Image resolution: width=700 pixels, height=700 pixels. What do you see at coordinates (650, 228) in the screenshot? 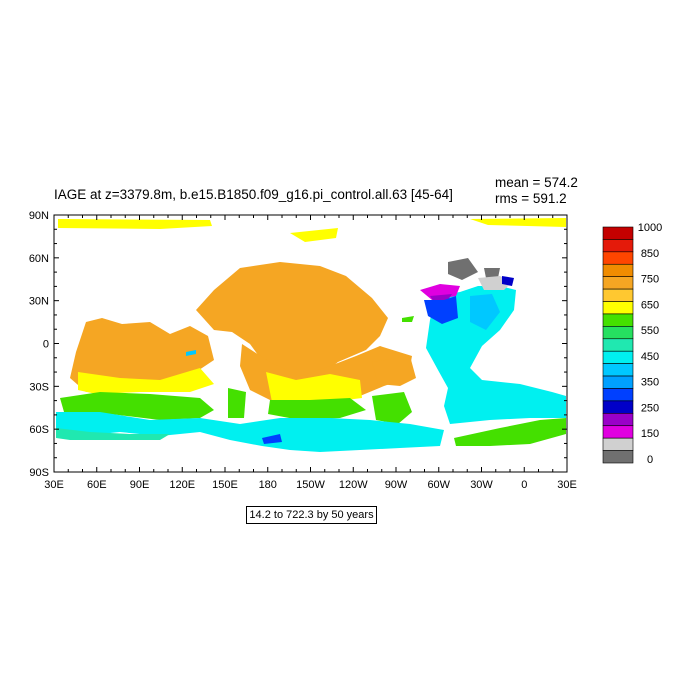
I see `colorbar-label: 1000` at bounding box center [650, 228].